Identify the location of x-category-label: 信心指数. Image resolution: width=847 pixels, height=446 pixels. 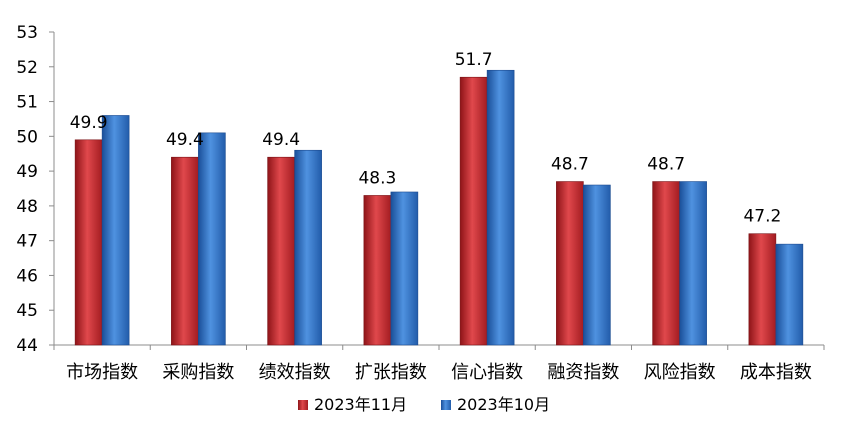
(487, 372).